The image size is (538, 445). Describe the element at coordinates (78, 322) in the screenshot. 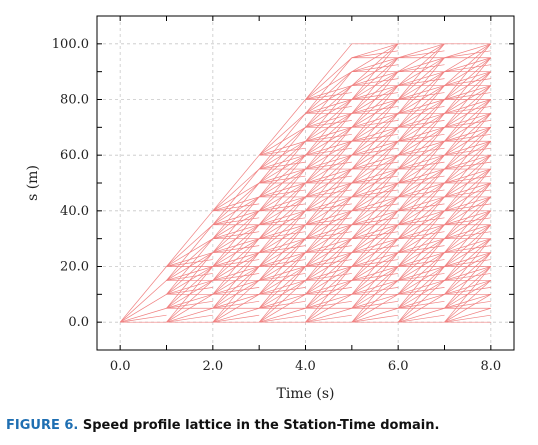

I see `y-tick-label: 0.0` at that location.